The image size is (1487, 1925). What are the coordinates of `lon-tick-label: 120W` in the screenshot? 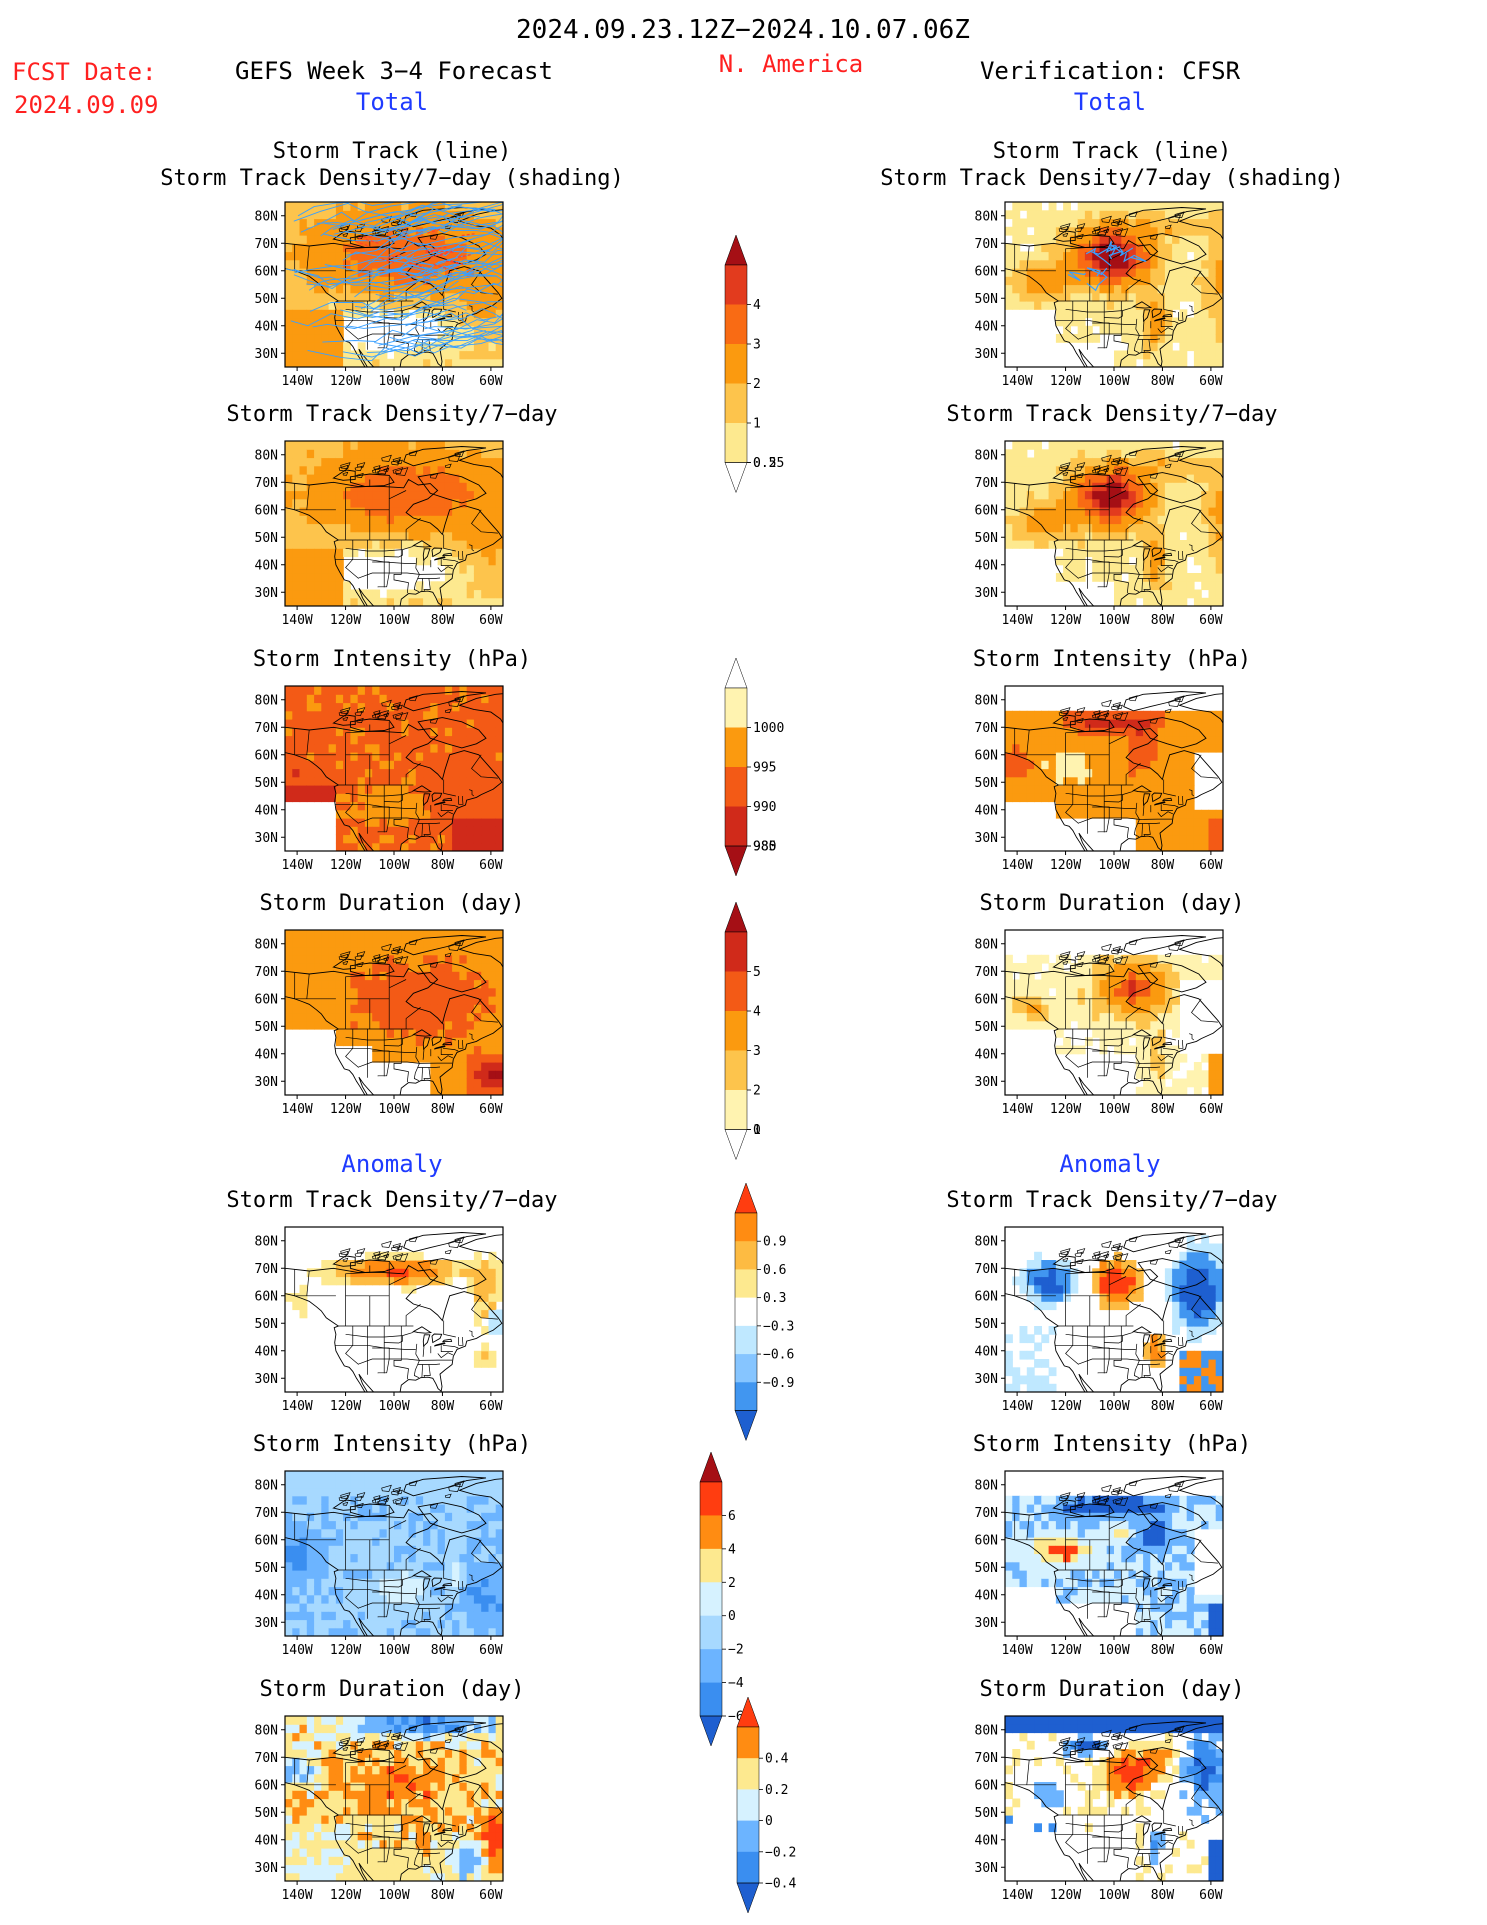 It's located at (345, 381).